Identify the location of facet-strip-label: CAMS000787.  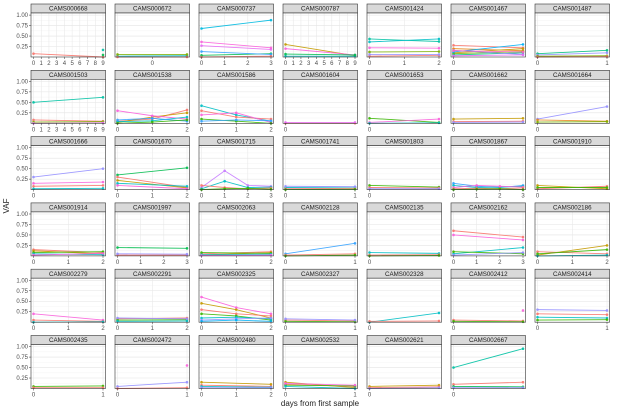
(320, 9).